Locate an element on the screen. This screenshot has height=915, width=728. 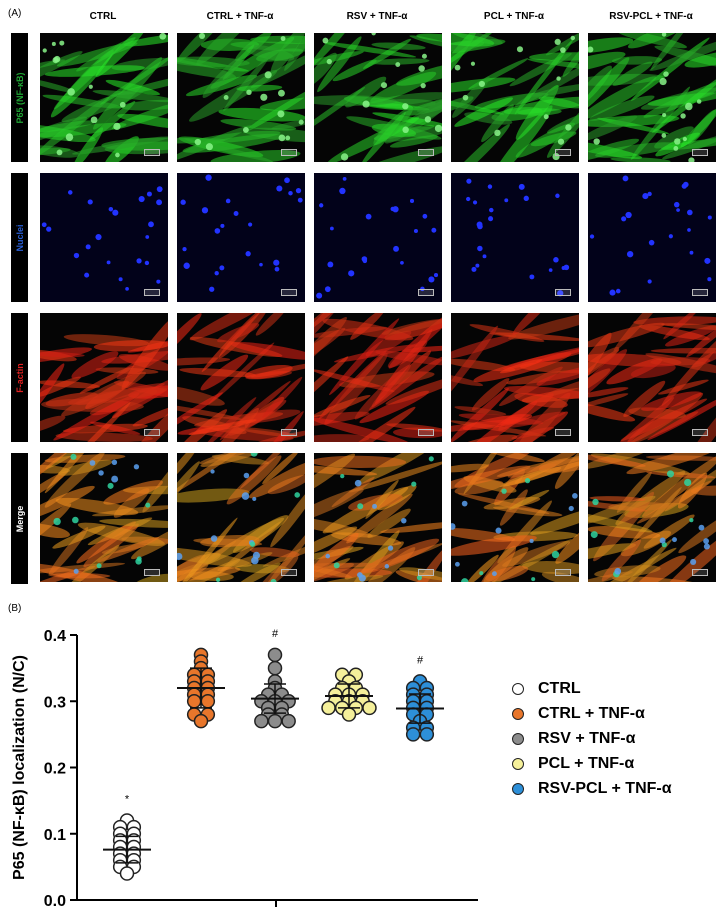
row-label-p65: P65 (NF-κB) is located at coordinates (19, 97).